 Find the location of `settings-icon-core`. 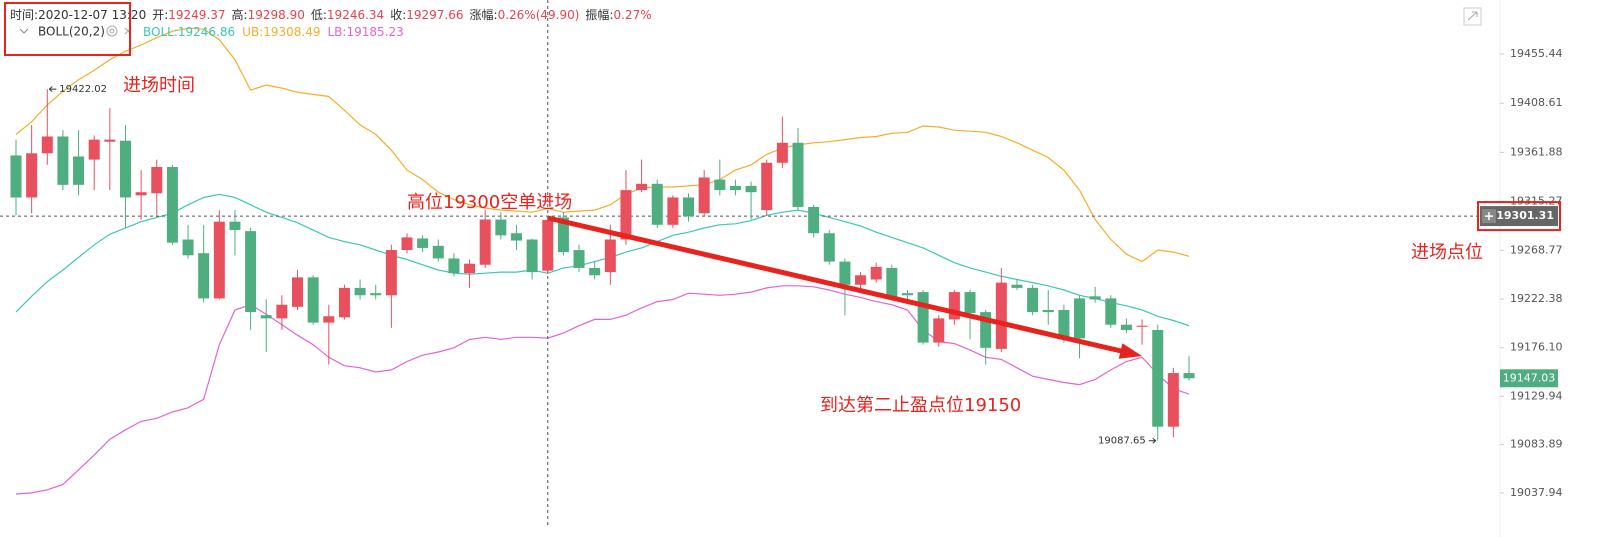

settings-icon-core is located at coordinates (112, 31).